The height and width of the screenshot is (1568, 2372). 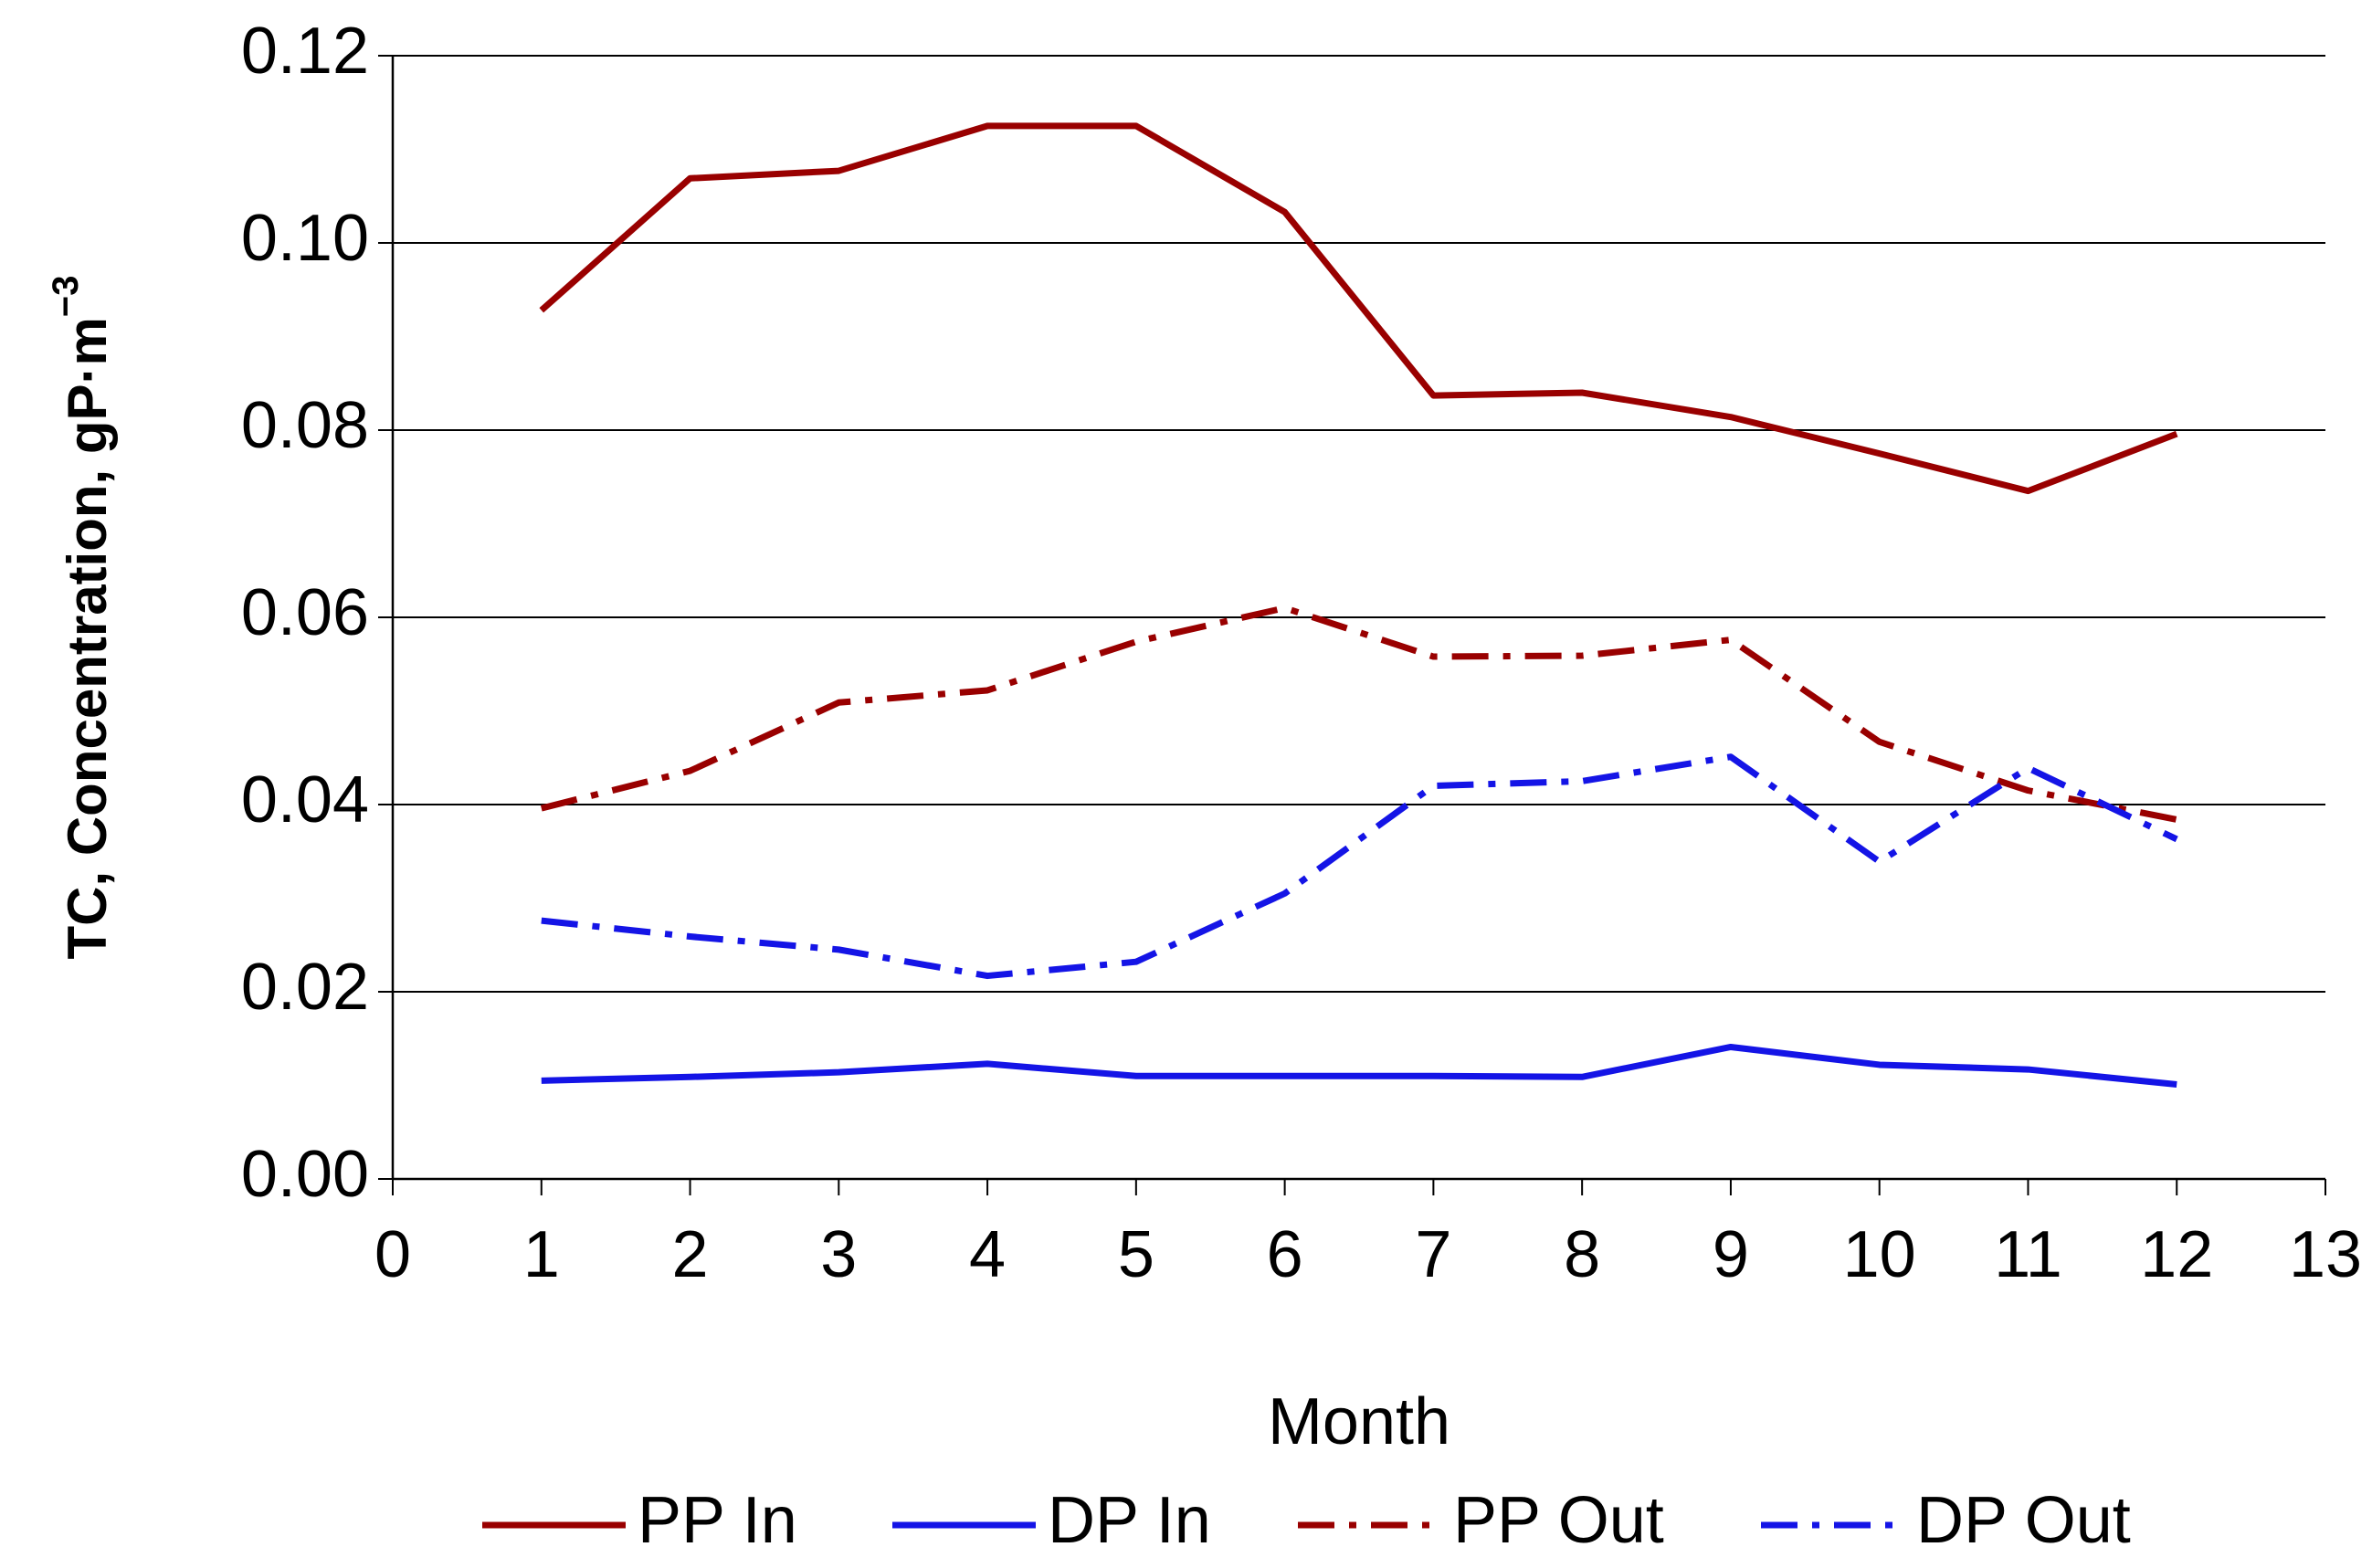 I want to click on y-axis-title-main: TC, Concentration, gP·m, so click(x=88, y=638).